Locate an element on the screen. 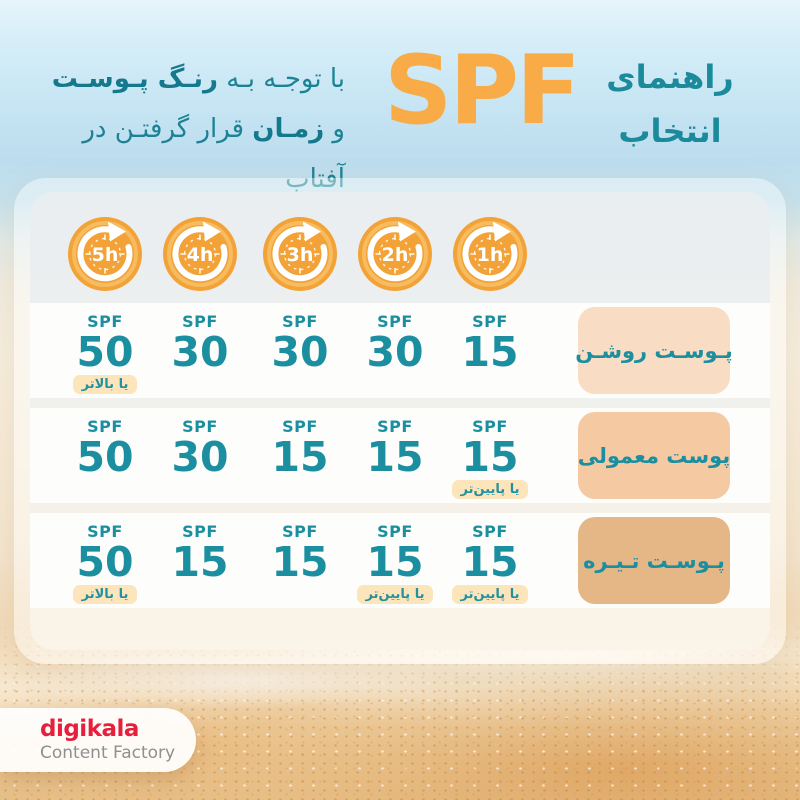  spf-cell-normal-1h: SPF 15 یا پایین‌تر is located at coordinates (490, 455).